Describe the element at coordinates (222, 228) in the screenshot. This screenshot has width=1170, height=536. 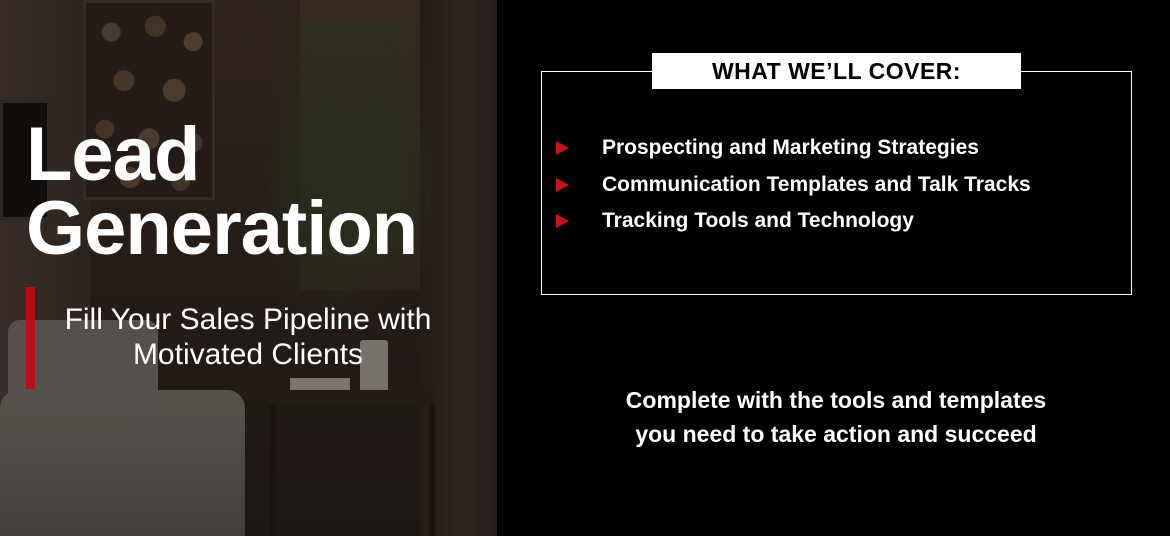
I see `title-line-2: Generation` at that location.